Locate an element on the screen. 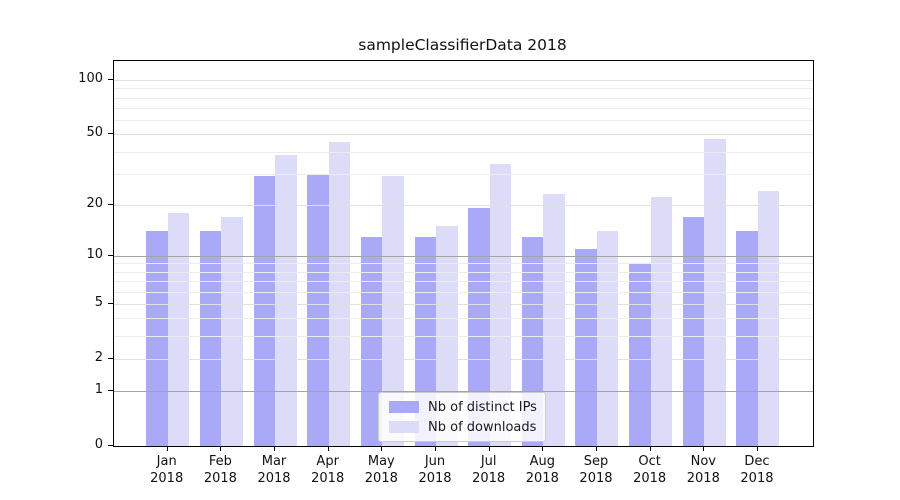  y-tick-label: 50 is located at coordinates (94, 133).